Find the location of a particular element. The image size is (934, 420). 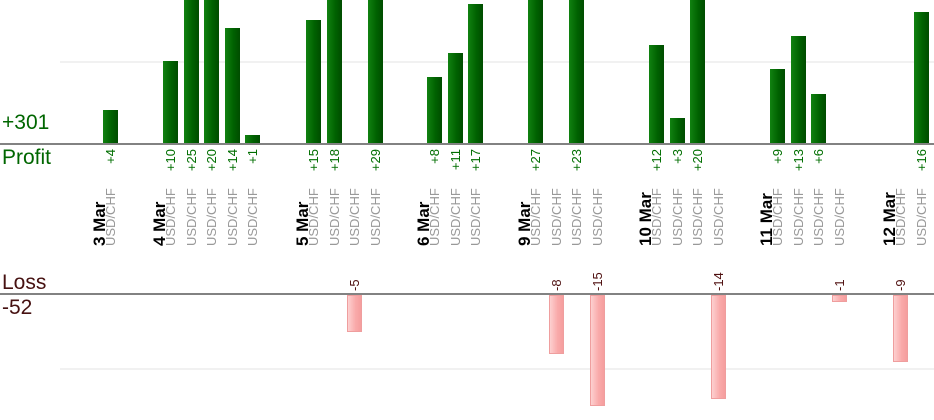

profit-value-label: +4 is located at coordinates (110, 156).